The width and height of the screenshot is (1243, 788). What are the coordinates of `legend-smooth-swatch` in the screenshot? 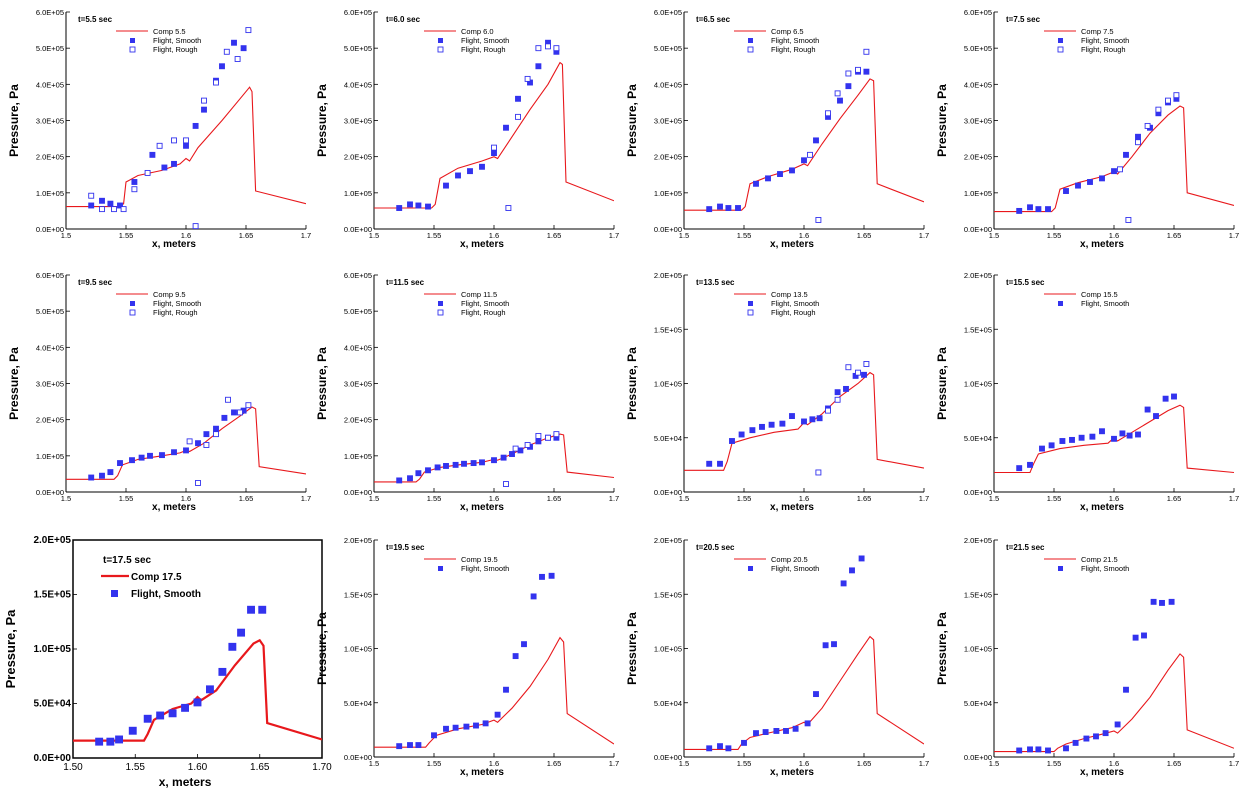 It's located at (132, 40).